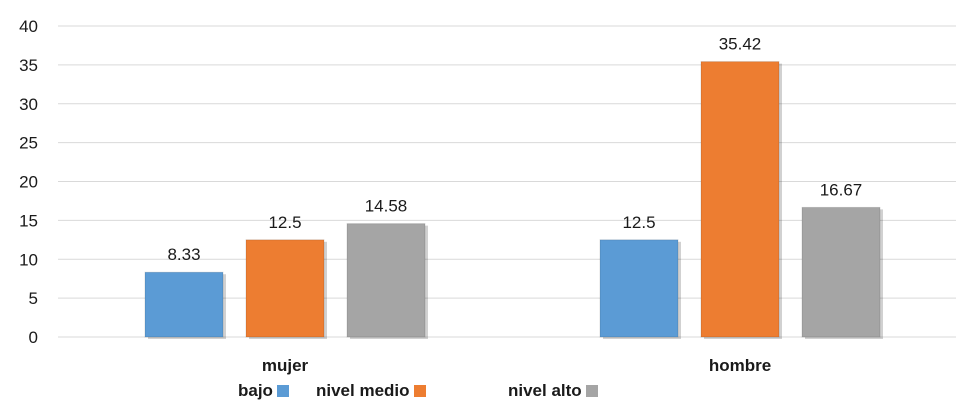  Describe the element at coordinates (184, 304) in the screenshot. I see `bar-bajo-mujer` at that location.